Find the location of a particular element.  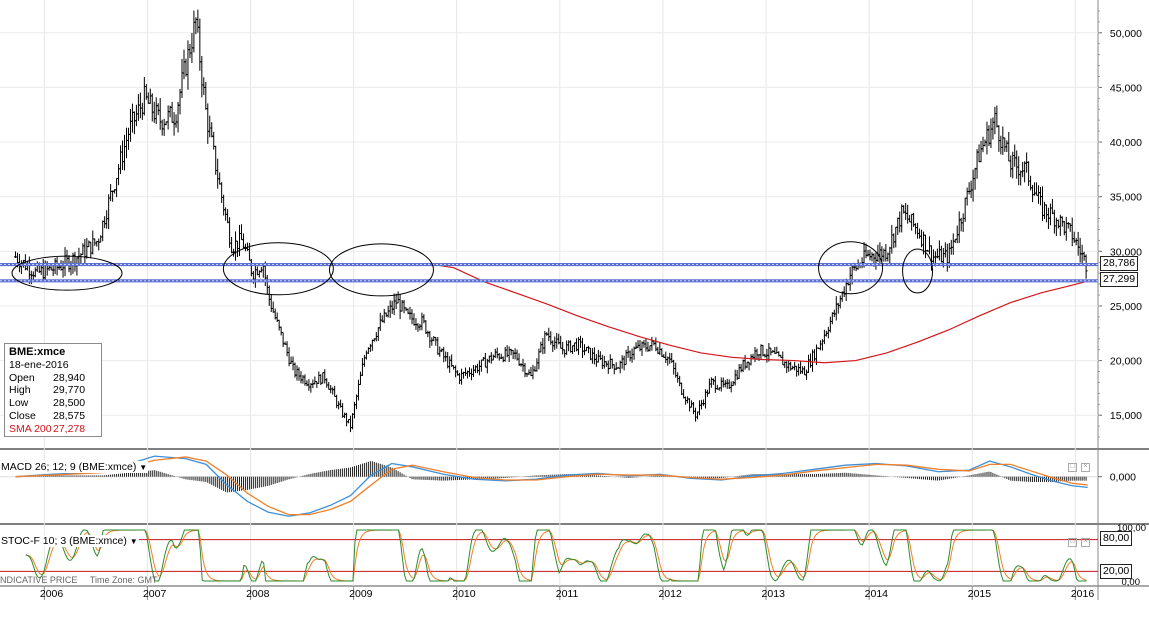

info-key: SMA 200 is located at coordinates (30, 428).